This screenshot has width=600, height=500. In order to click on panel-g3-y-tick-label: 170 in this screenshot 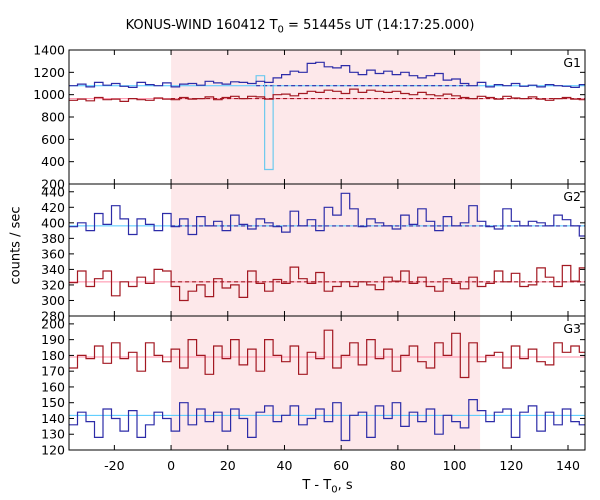, I will do `click(53, 371)`.